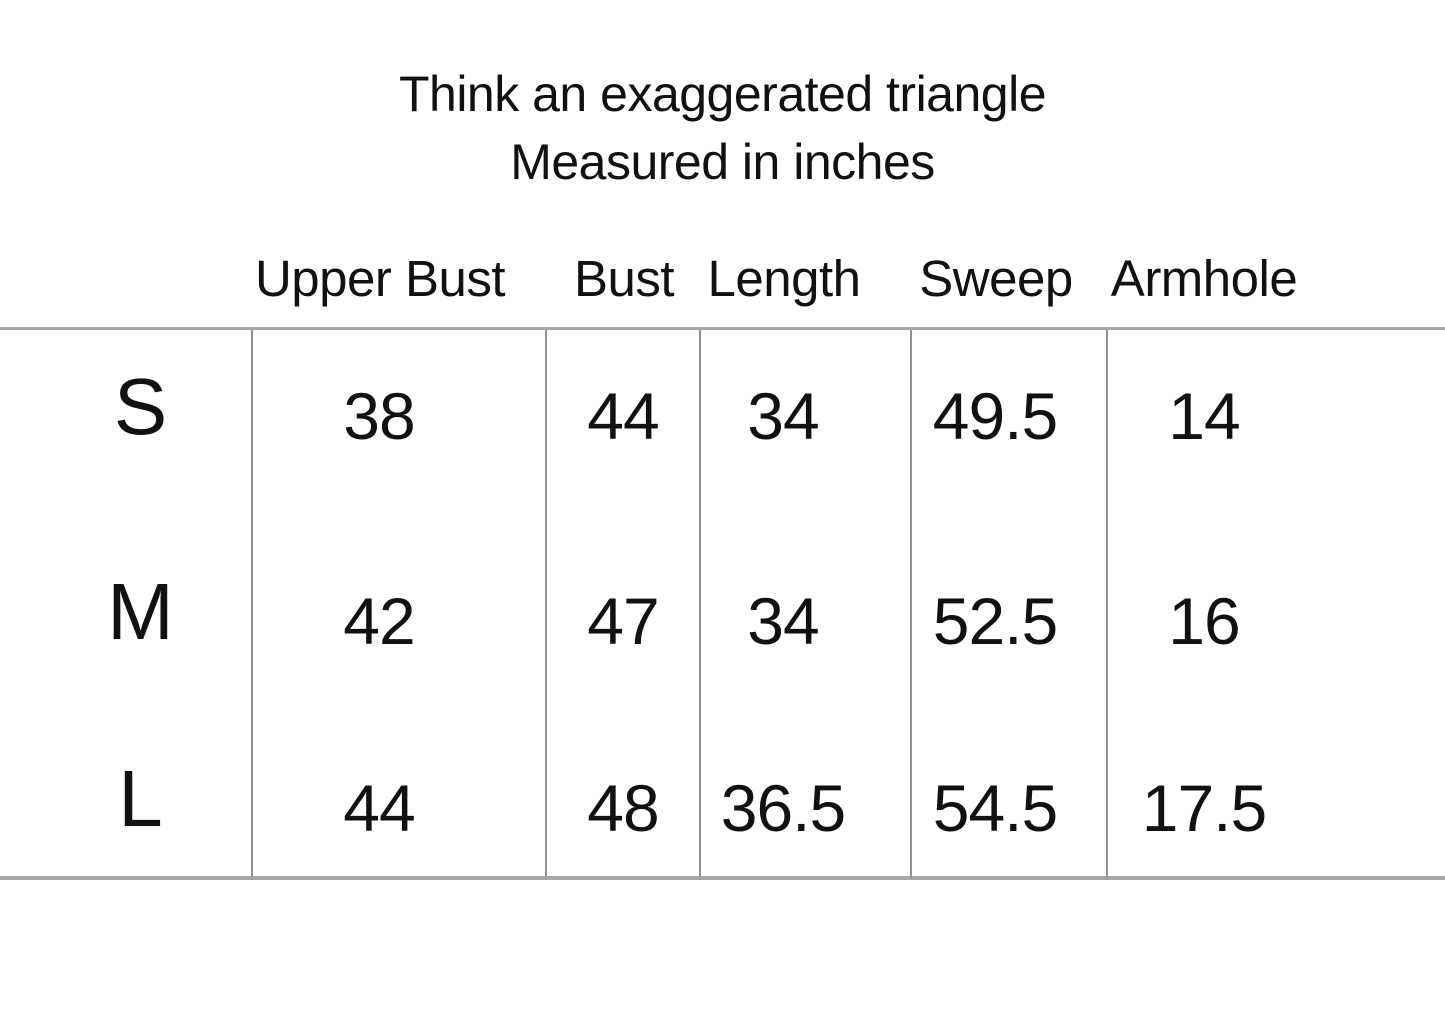 This screenshot has width=1445, height=1032. Describe the element at coordinates (722, 162) in the screenshot. I see `chart-title-line2: Measured in inches` at that location.